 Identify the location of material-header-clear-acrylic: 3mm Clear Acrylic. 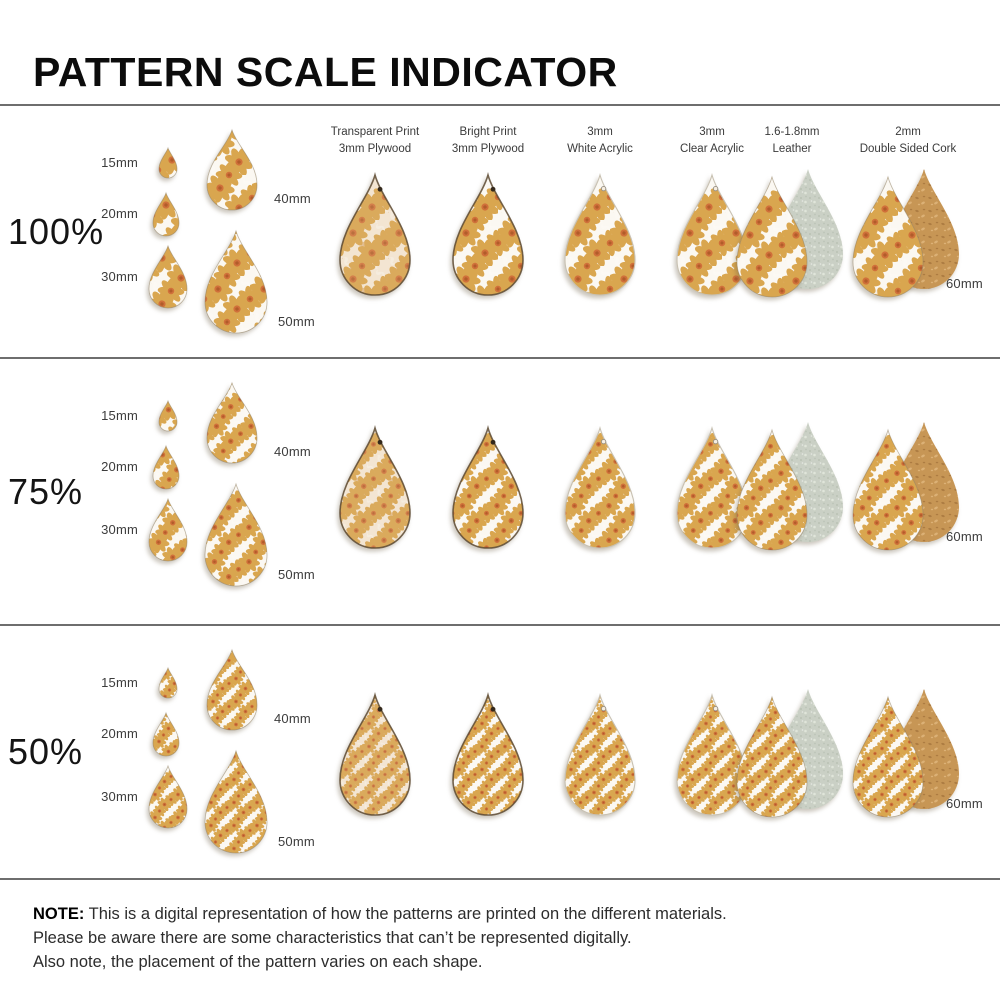
(712, 140).